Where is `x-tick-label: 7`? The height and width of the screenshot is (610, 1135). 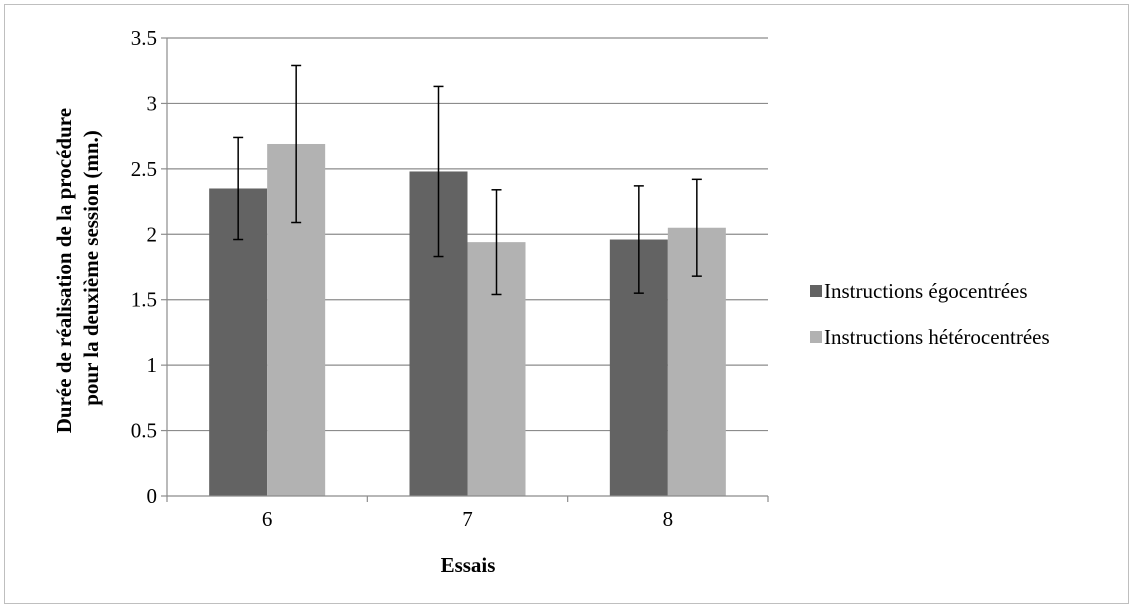
x-tick-label: 7 is located at coordinates (467, 519).